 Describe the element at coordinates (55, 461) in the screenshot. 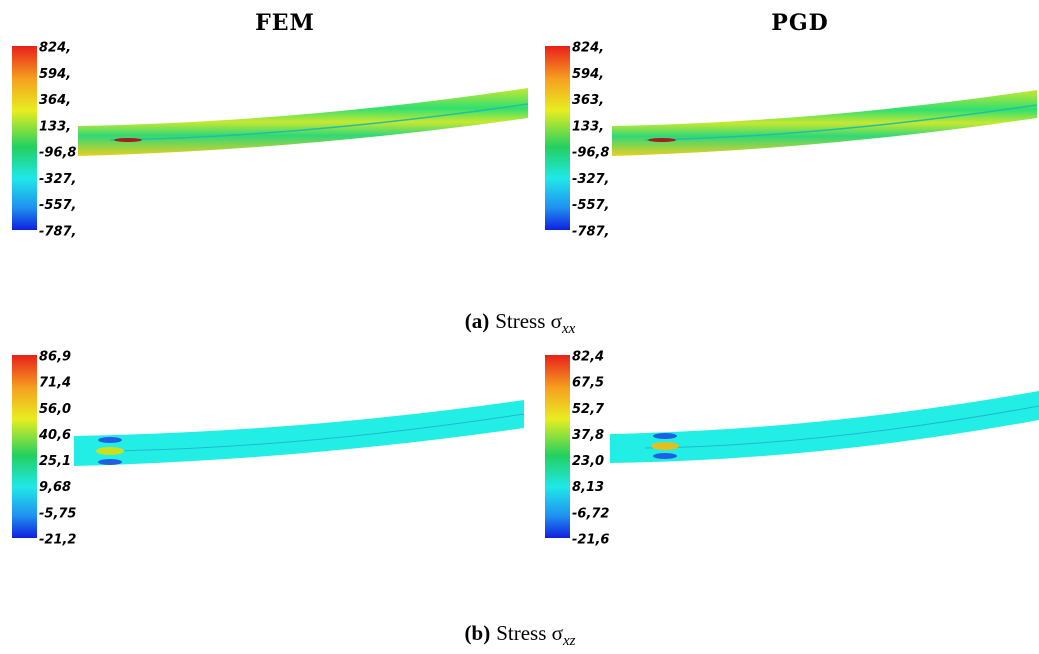

I see `colorbar-label: 25,1` at that location.